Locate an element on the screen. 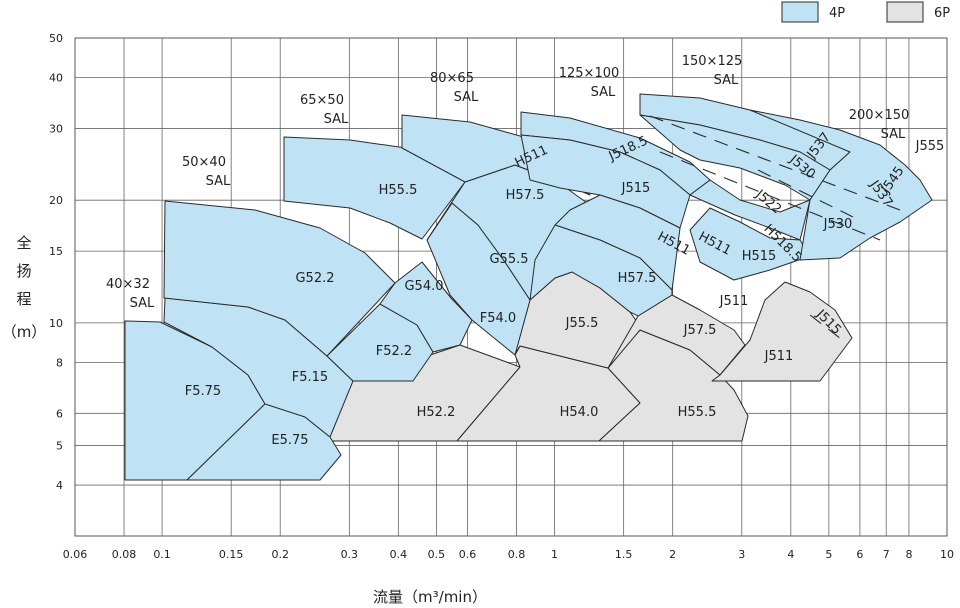 The image size is (960, 608). model-label-6p: H55.5 is located at coordinates (697, 412).